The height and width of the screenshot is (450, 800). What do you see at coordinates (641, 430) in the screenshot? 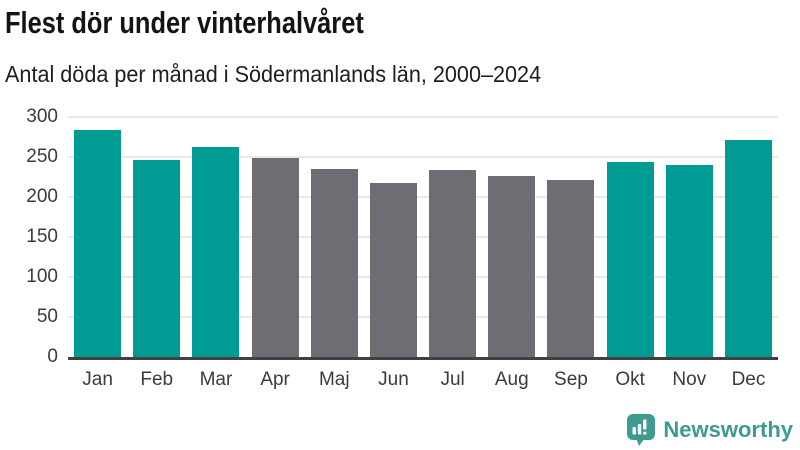
I see `newsworthy-logo-icon` at bounding box center [641, 430].